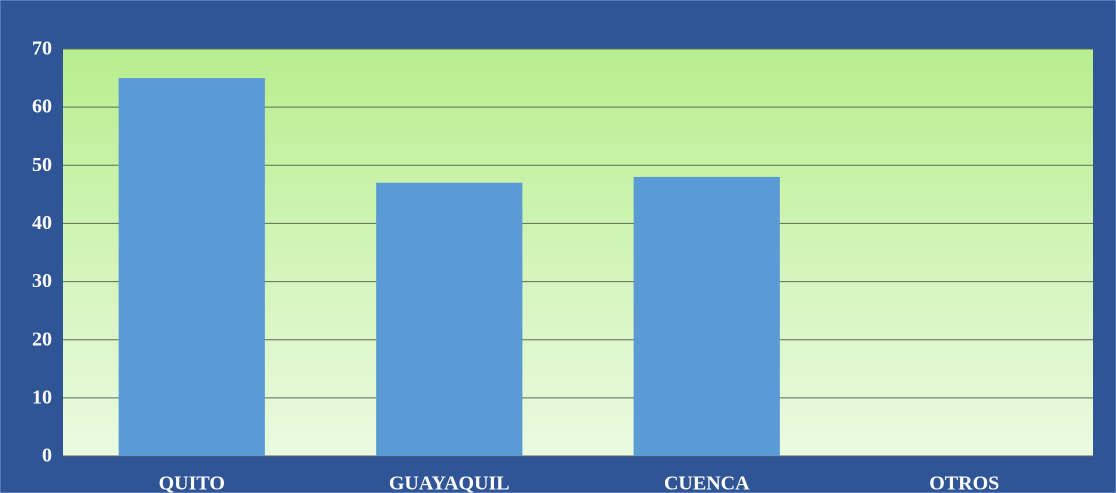 This screenshot has height=493, width=1116. I want to click on y-tick-label: 40, so click(42, 223).